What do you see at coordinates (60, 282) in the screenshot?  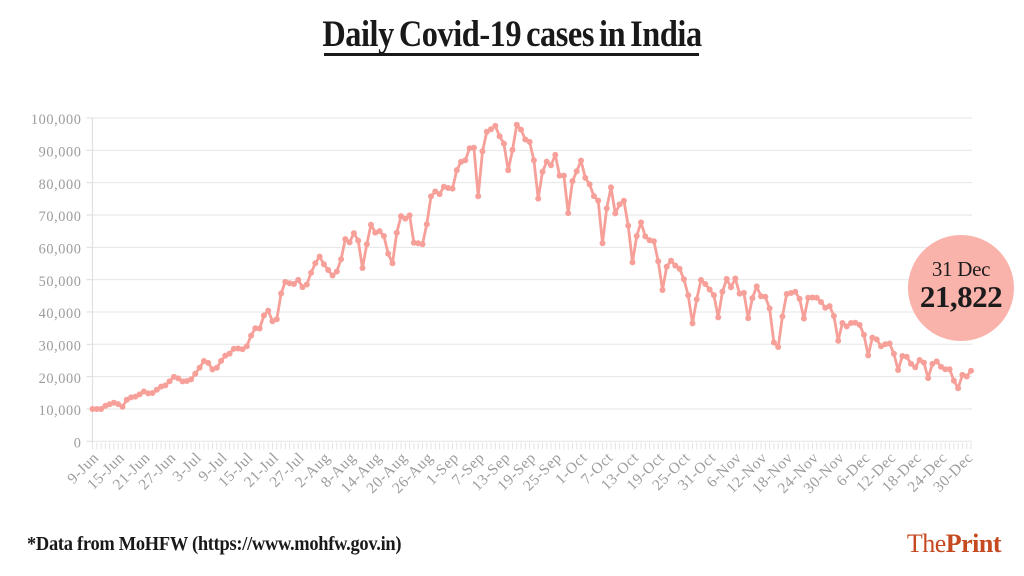 I see `svg-text: 50,000` at bounding box center [60, 282].